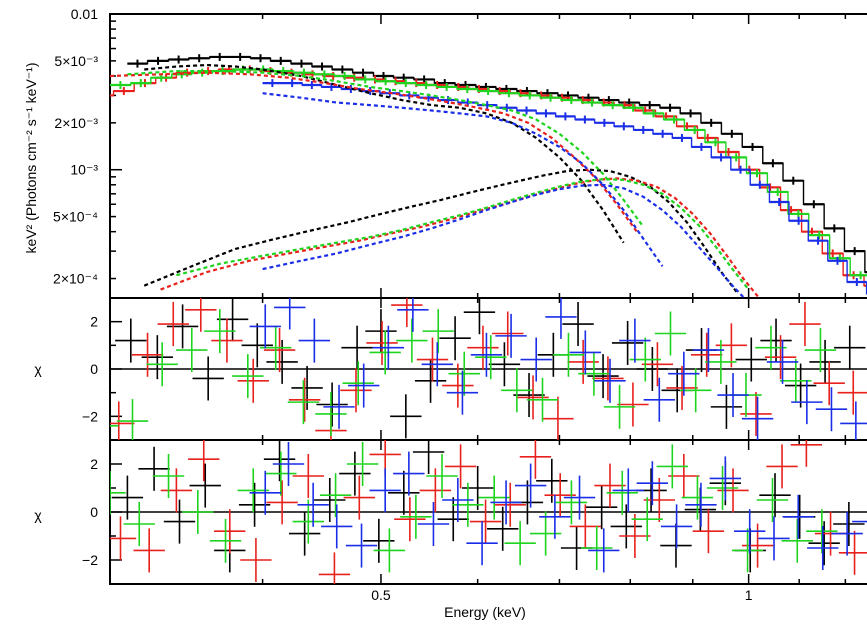  Describe the element at coordinates (38, 515) in the screenshot. I see `y-axis-title-residuals-2: χ` at that location.